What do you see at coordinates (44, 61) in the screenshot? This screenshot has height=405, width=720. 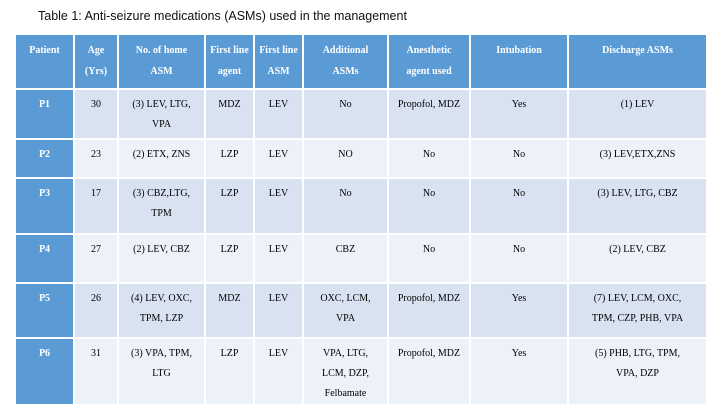 I see `column-header: Patient` at bounding box center [44, 61].